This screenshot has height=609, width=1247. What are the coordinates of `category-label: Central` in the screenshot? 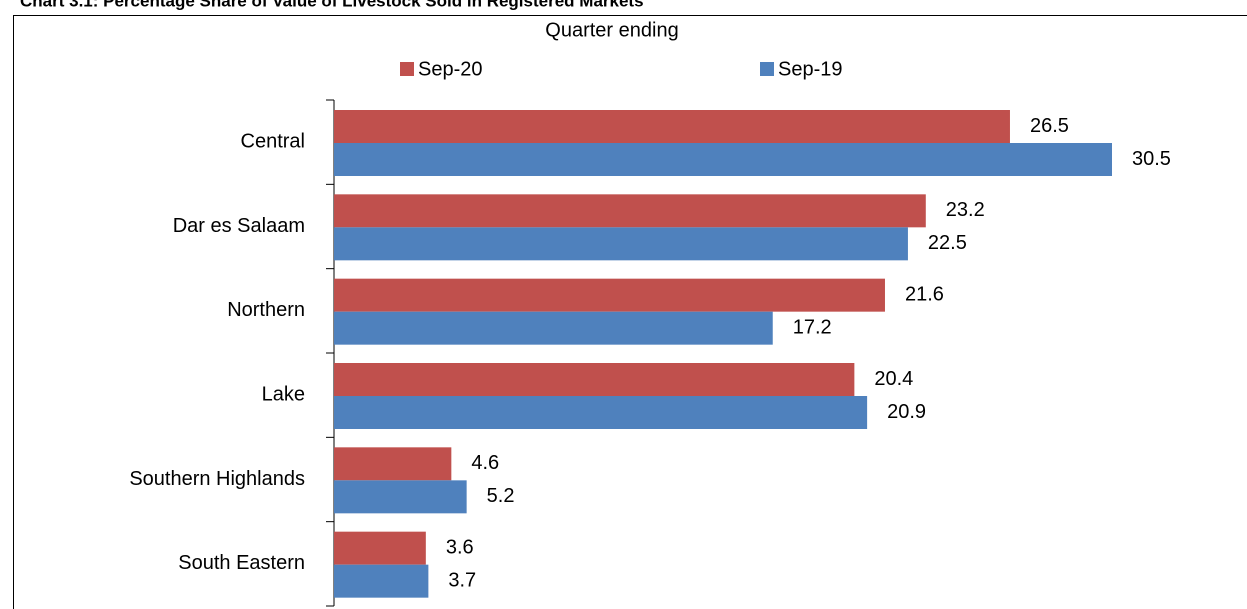 It's located at (273, 141).